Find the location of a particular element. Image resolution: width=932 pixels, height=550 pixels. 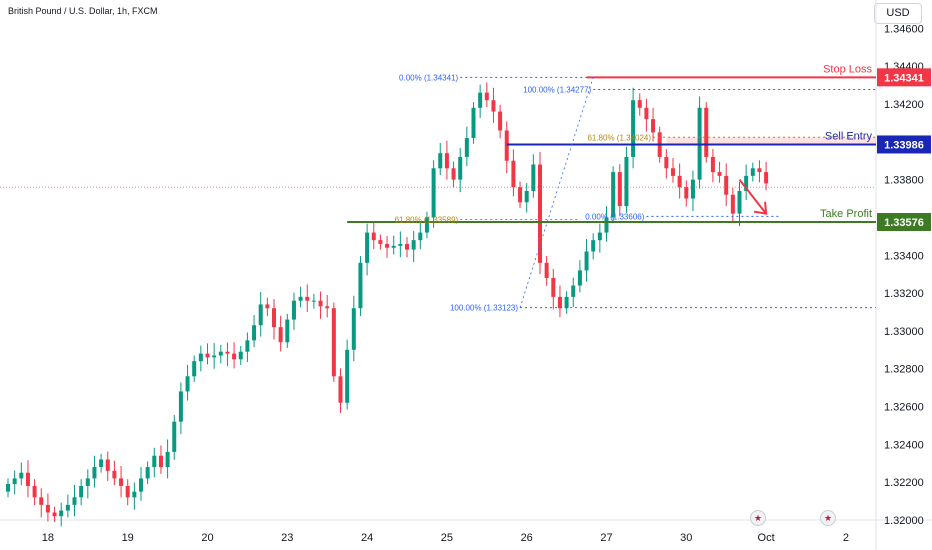

chart-title: British Pound / U.S. Dollar, 1h, FXCM is located at coordinates (83, 11).